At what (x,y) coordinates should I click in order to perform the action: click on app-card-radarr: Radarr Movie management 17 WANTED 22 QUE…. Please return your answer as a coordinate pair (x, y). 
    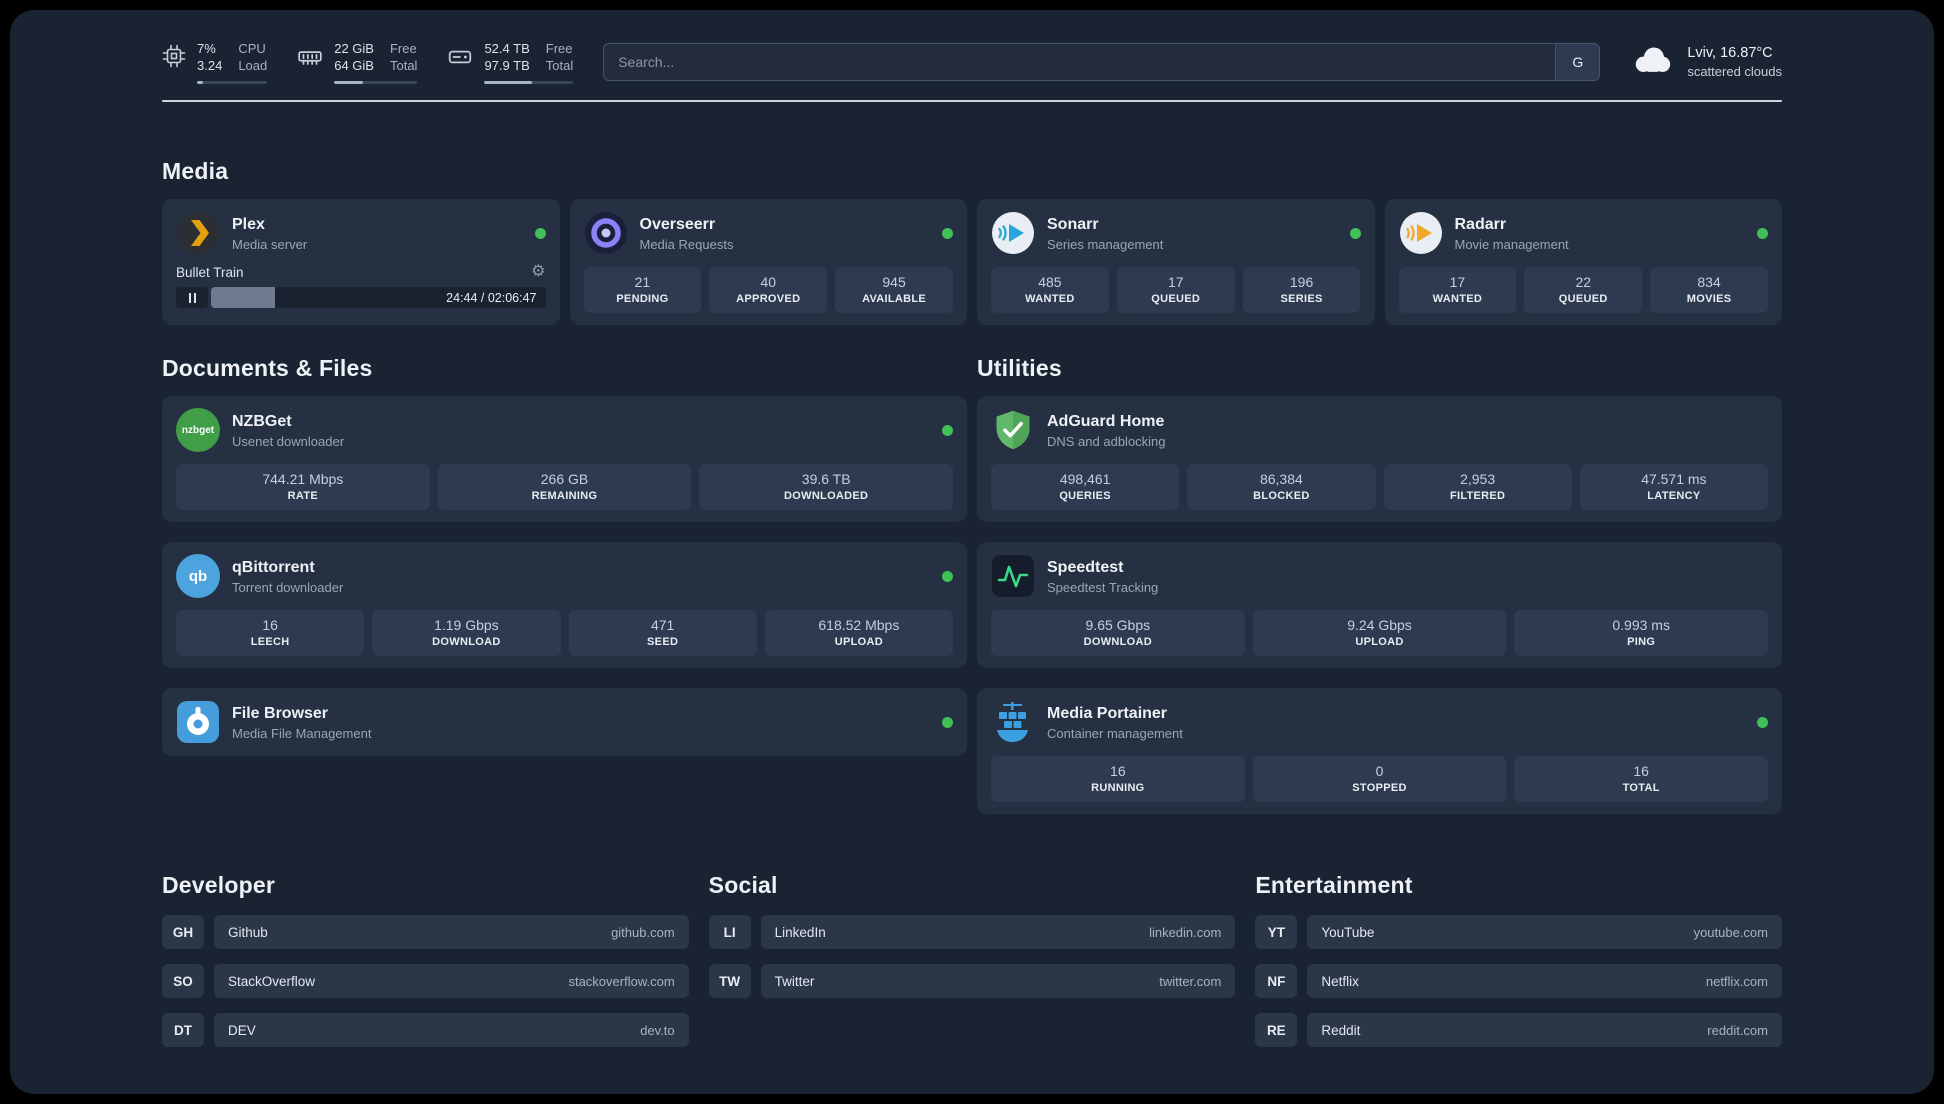
    Looking at the image, I should click on (1583, 262).